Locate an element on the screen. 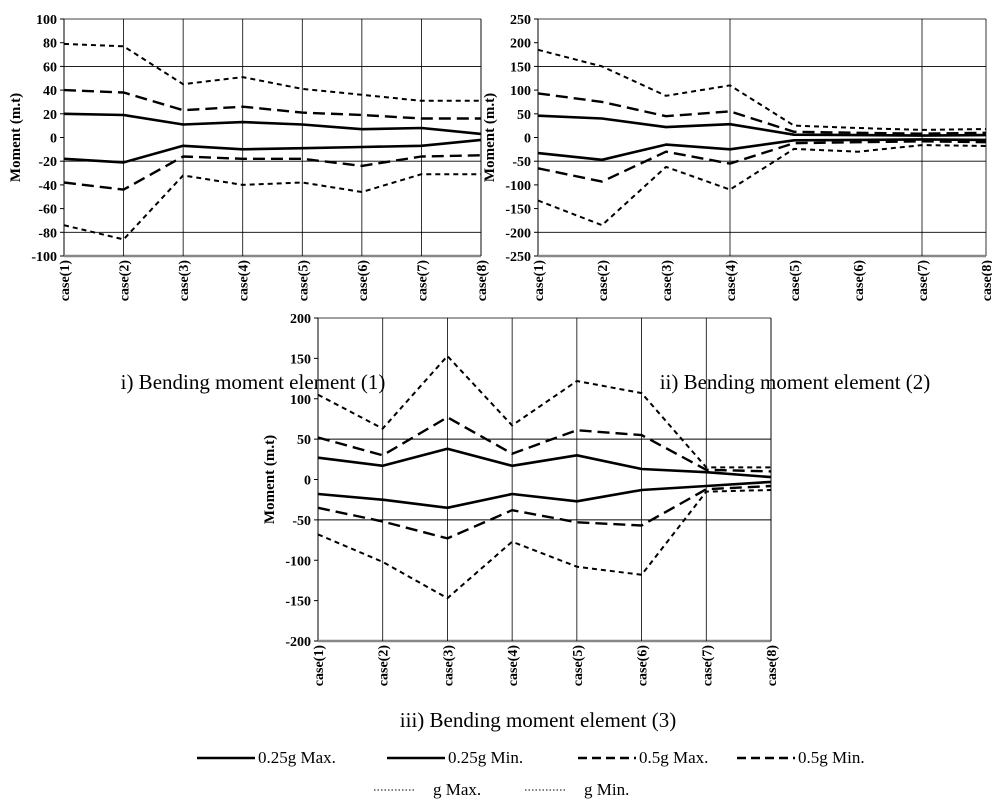 Image resolution: width=992 pixels, height=804 pixels. y-tick-label: 250 is located at coordinates (520, 20).